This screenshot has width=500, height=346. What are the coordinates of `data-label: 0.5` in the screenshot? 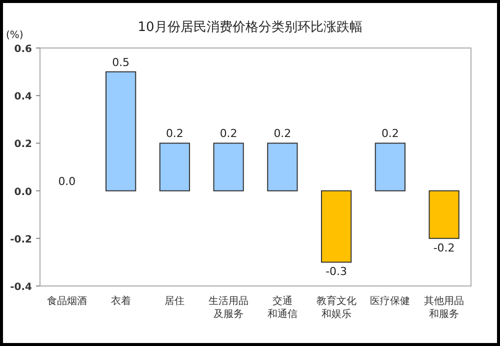 It's located at (121, 62).